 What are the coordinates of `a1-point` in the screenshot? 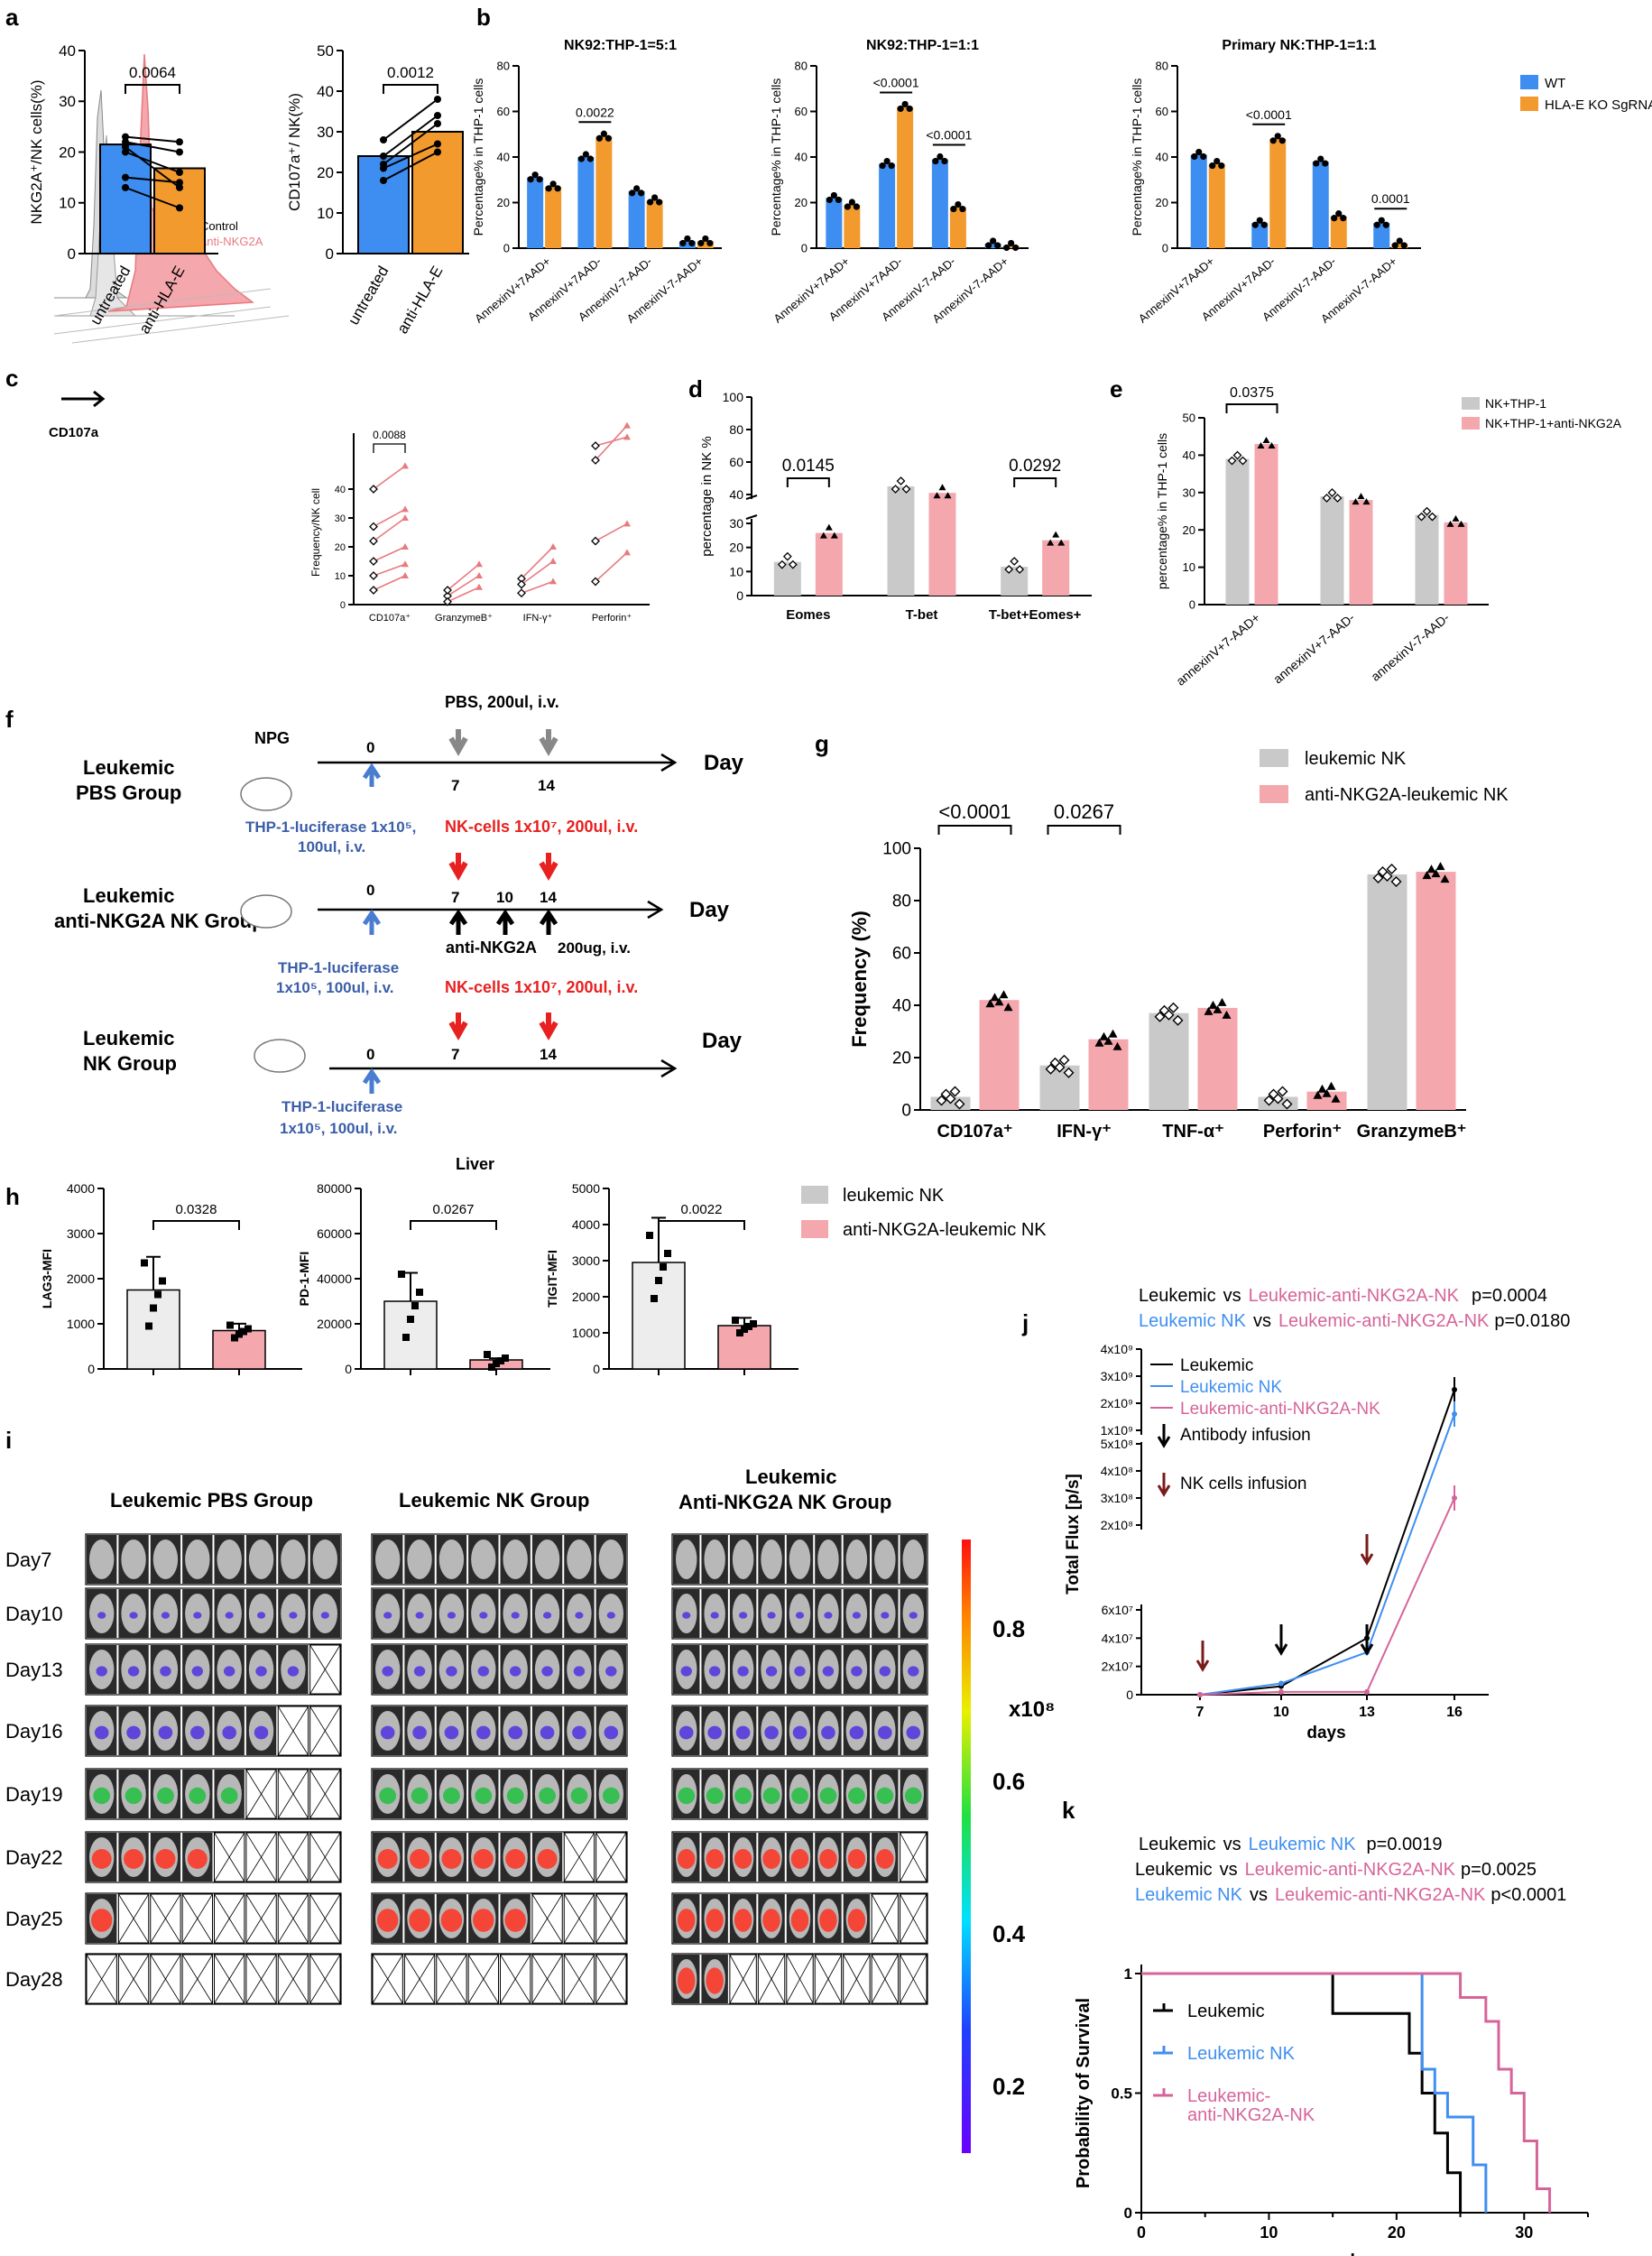 It's located at (179, 208).